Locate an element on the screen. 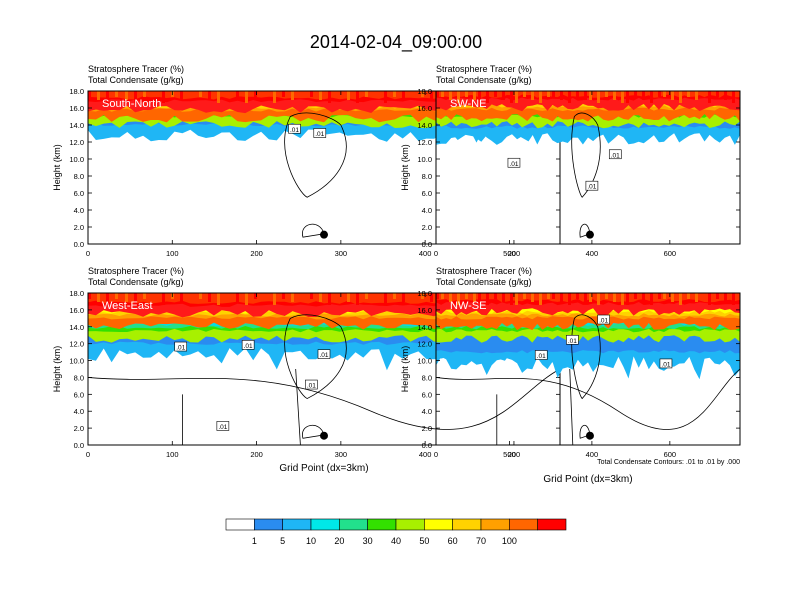  y-tick-label: 6.0 is located at coordinates (79, 394).